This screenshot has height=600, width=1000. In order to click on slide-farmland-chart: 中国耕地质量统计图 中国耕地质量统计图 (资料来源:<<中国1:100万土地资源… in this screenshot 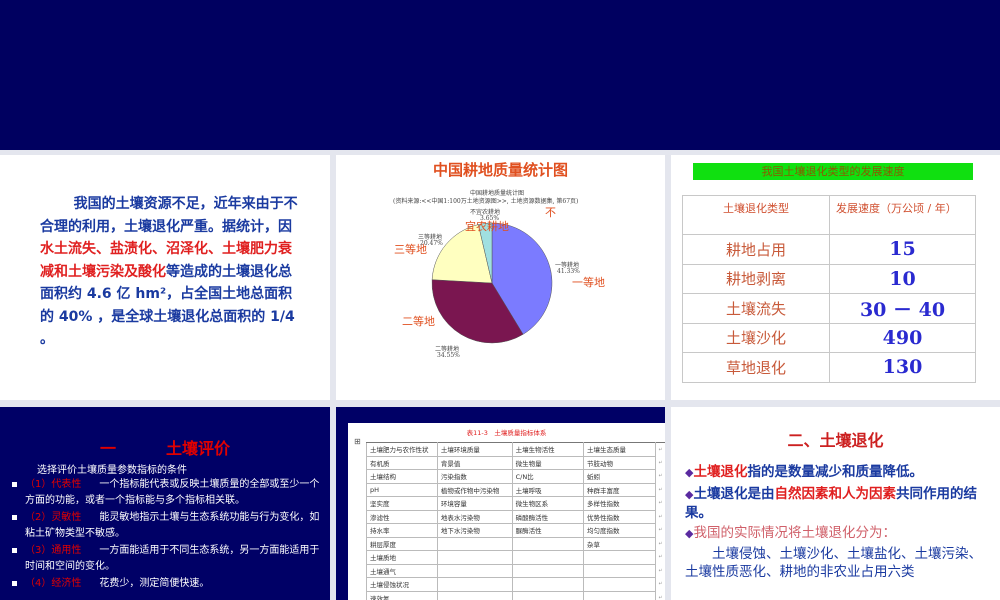, I will do `click(500, 277)`.